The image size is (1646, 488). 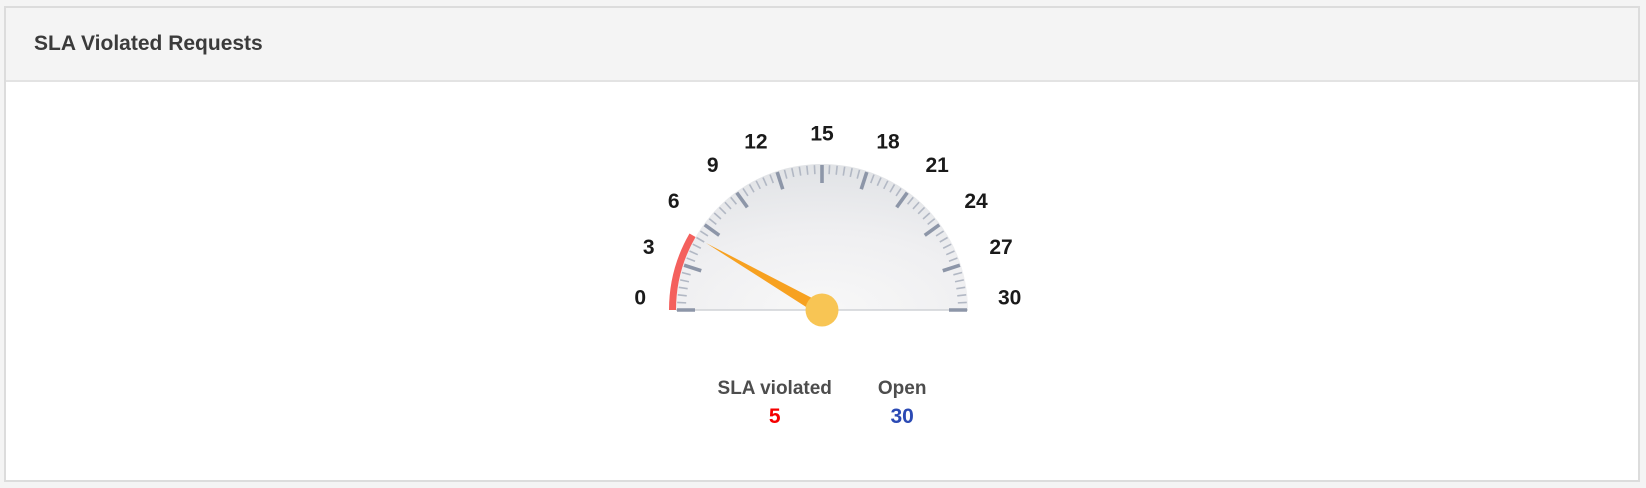 What do you see at coordinates (649, 247) in the screenshot?
I see `svg-text: 3` at bounding box center [649, 247].